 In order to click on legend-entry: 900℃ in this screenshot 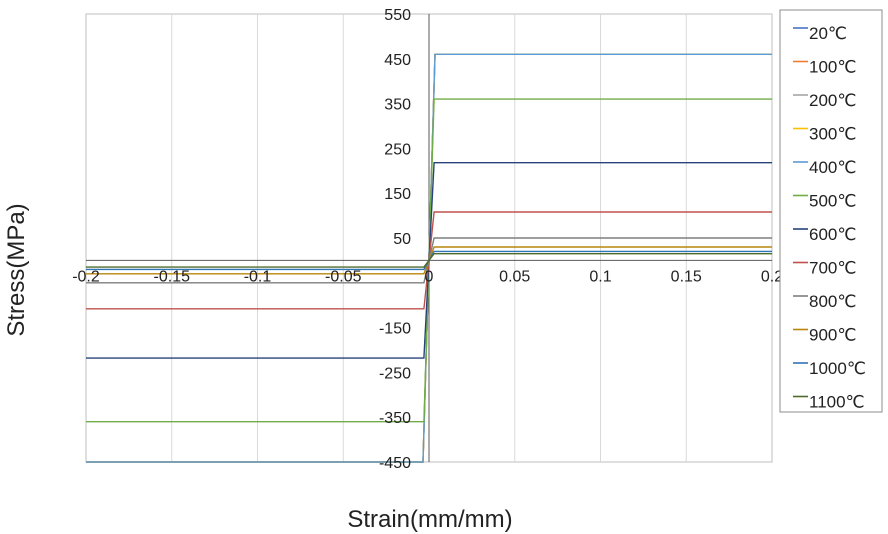, I will do `click(832, 335)`.